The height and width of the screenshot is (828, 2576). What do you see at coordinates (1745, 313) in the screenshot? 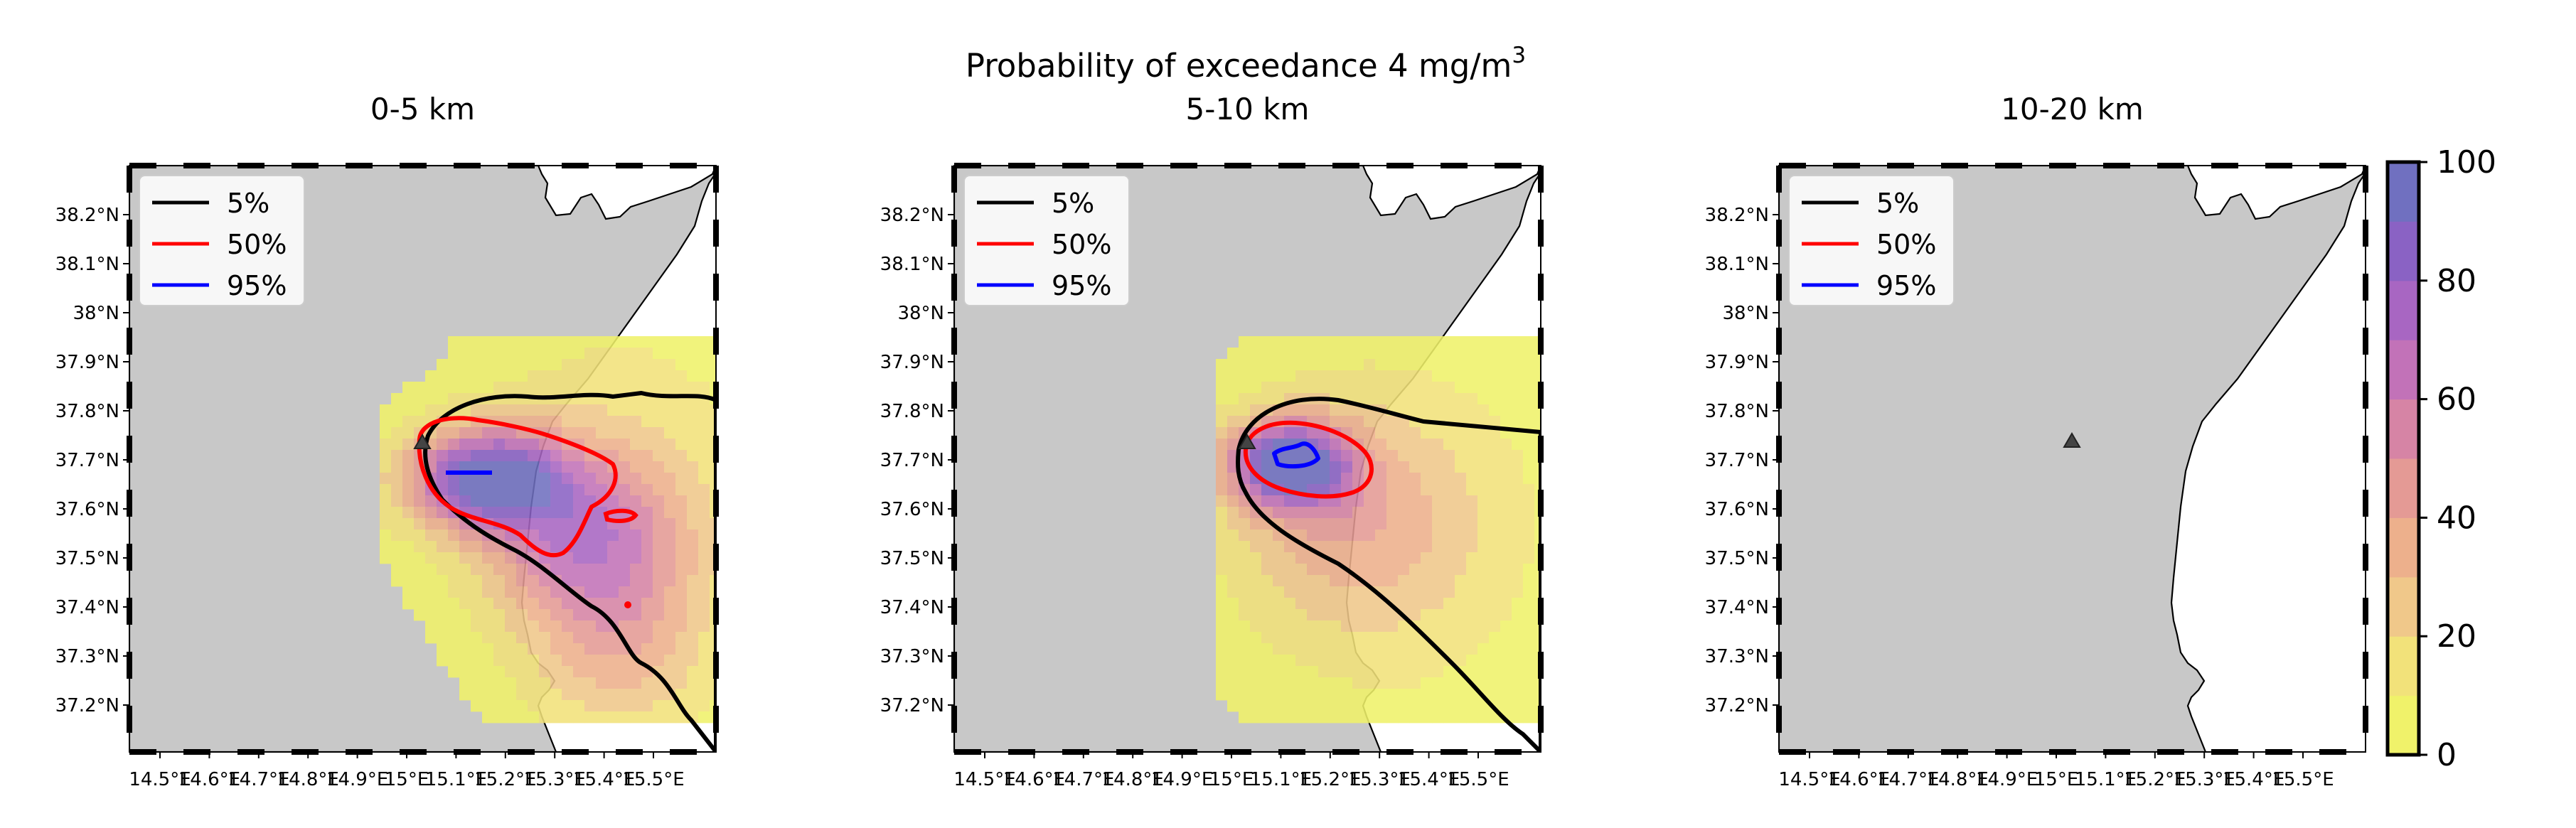
I see `y-tick-label: 38°N` at bounding box center [1745, 313].